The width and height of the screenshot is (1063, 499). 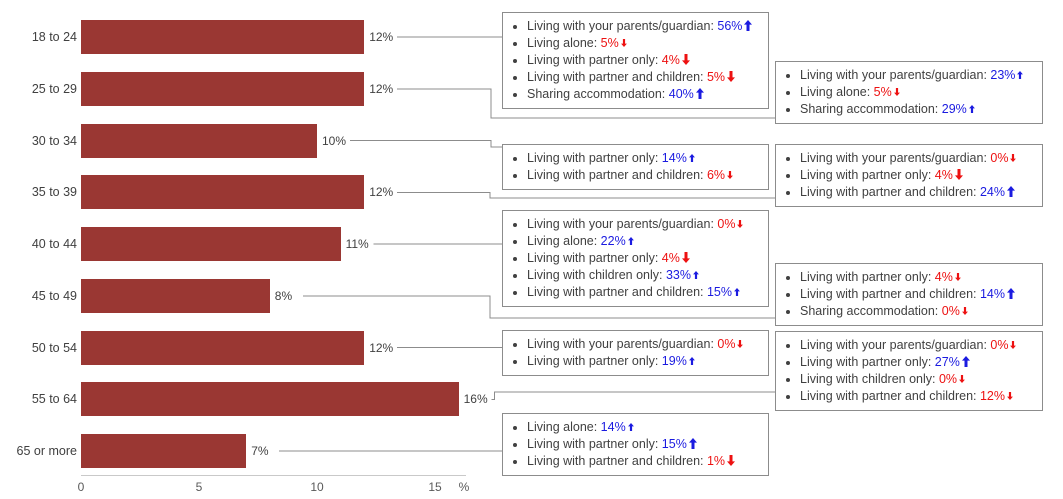 I want to click on item-value: 19%, so click(x=678, y=361).